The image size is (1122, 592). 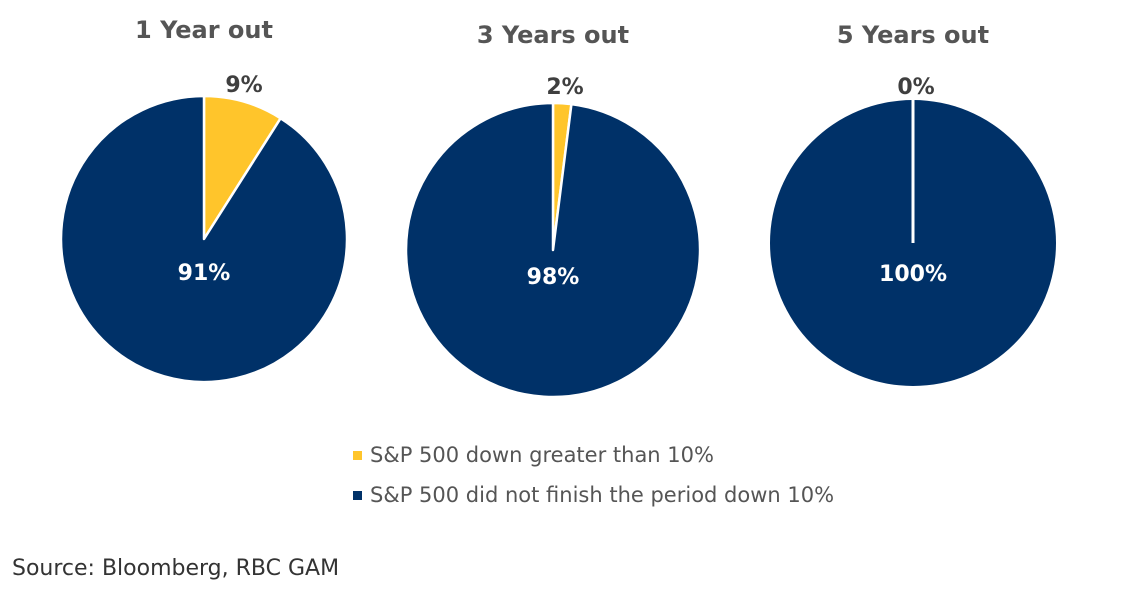 What do you see at coordinates (564, 87) in the screenshot?
I see `data-label: 2%` at bounding box center [564, 87].